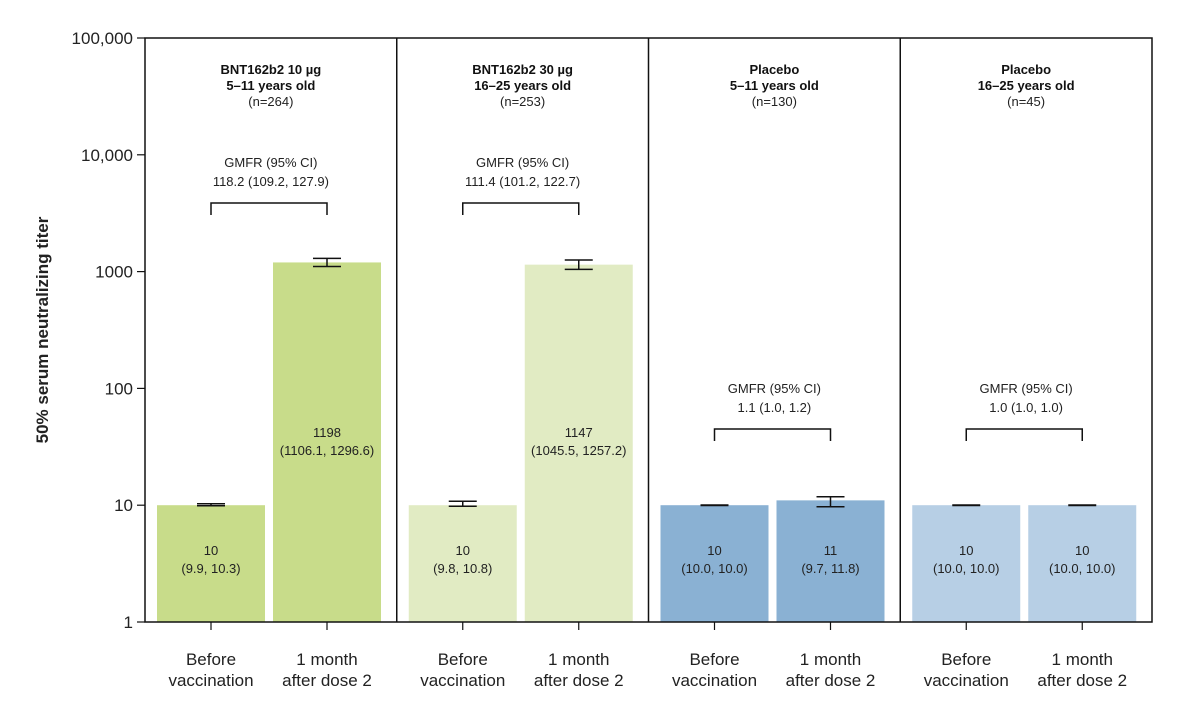 Image resolution: width=1200 pixels, height=728 pixels. I want to click on y-tick-label-3: 100, so click(119, 388).